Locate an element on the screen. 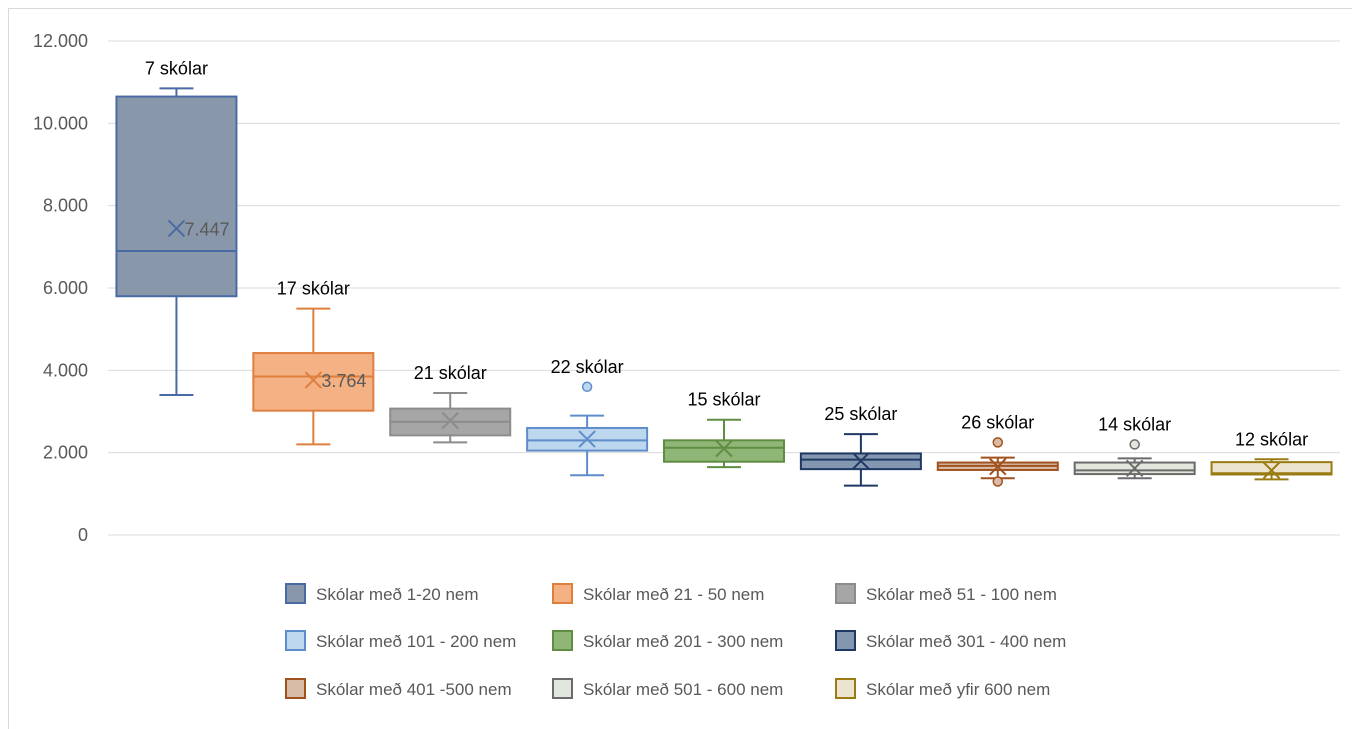 The width and height of the screenshot is (1352, 729). legend-label: Skólar með 201 - 300 nem is located at coordinates (683, 641).